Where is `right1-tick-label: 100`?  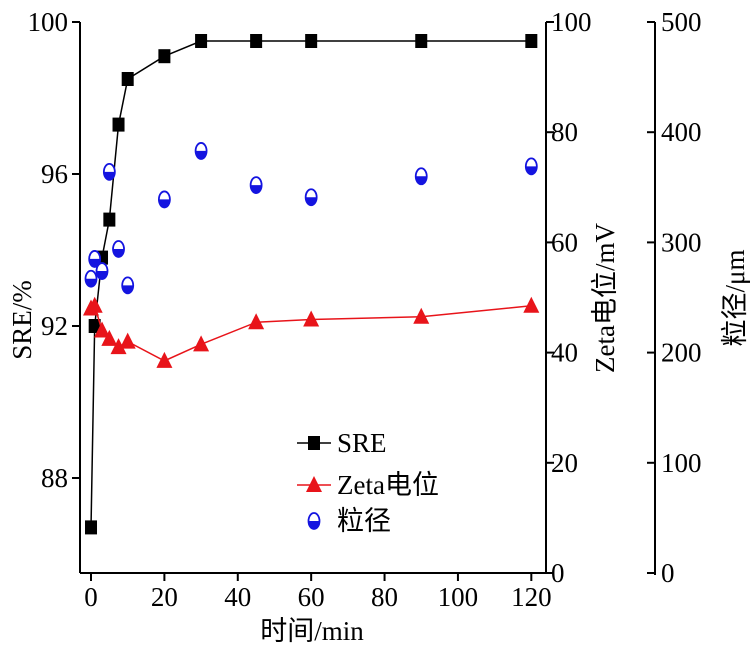
right1-tick-label: 100 is located at coordinates (571, 22).